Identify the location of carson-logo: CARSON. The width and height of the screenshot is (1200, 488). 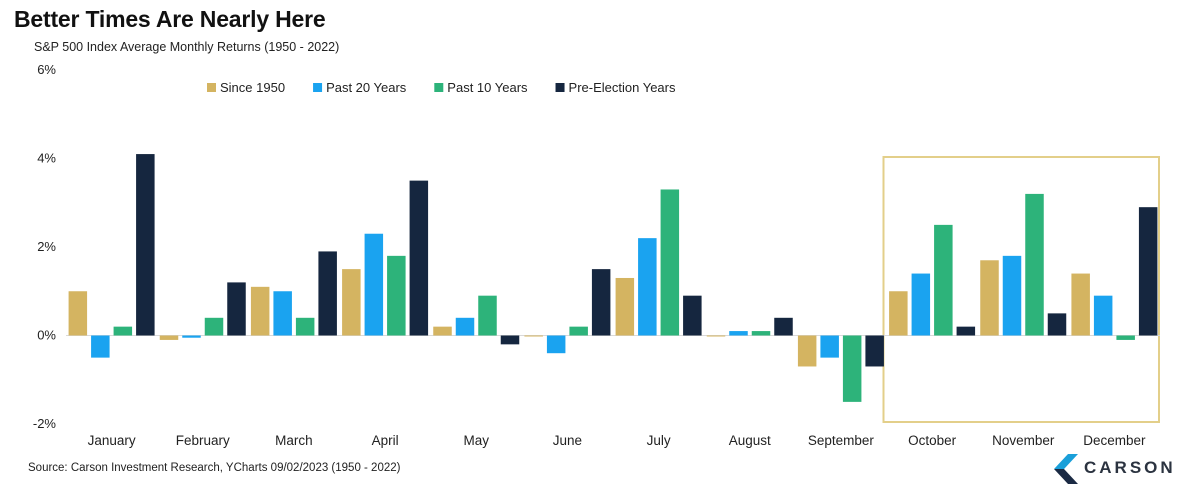
(1119, 469).